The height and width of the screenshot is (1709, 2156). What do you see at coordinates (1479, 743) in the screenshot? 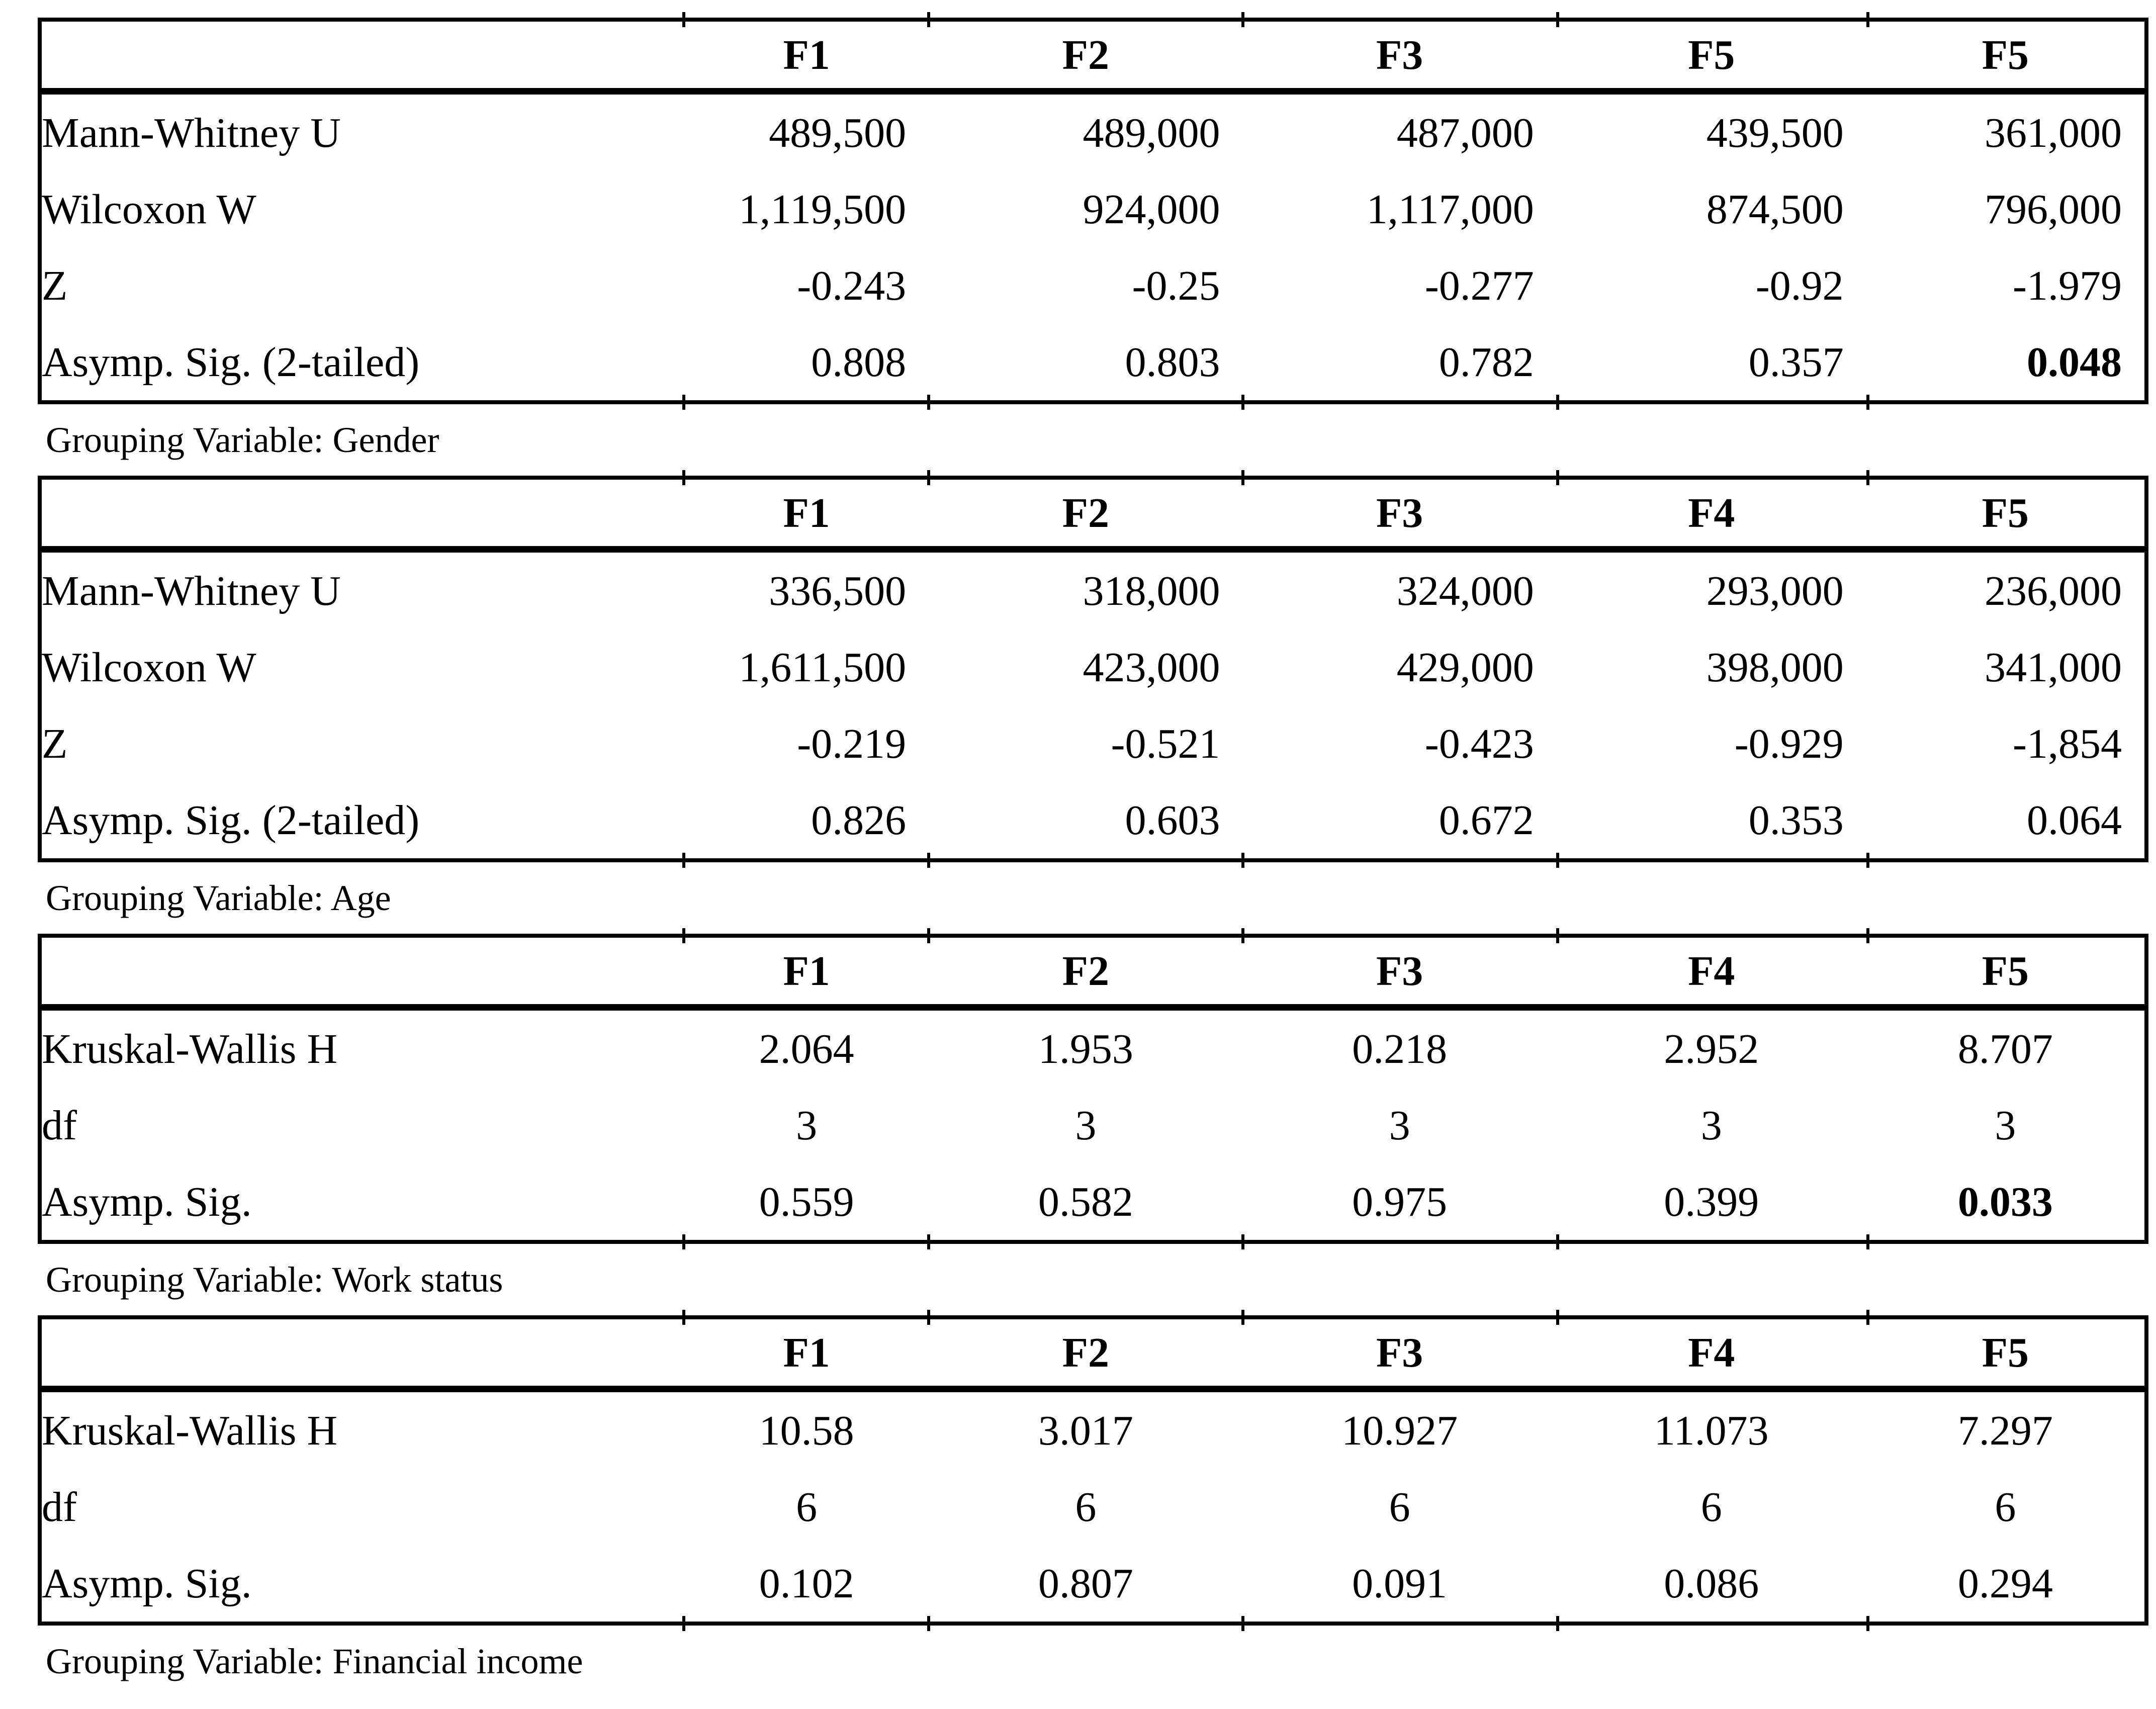
I see `value-cell: -0.423` at bounding box center [1479, 743].